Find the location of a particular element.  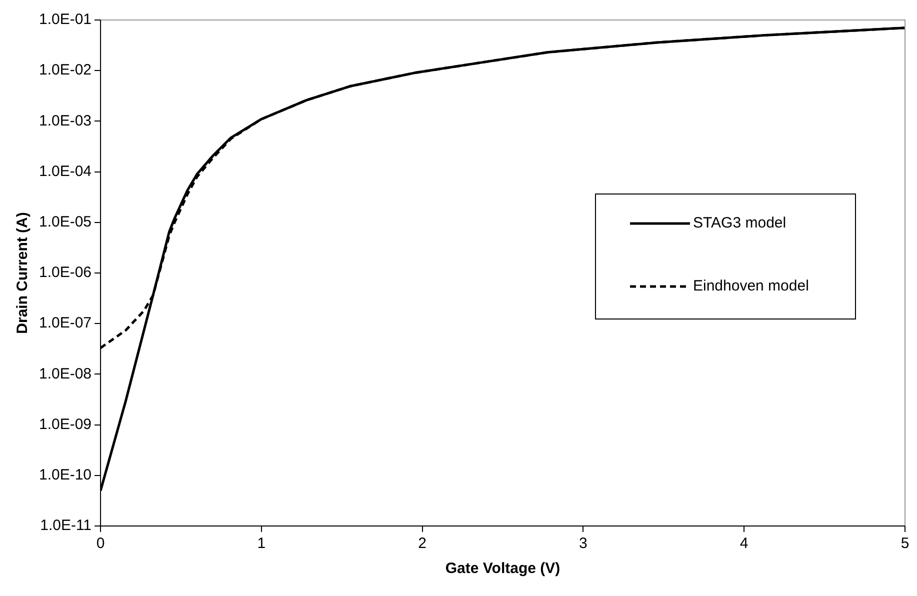

y-tick-label: 1.0E-10 is located at coordinates (65, 475).